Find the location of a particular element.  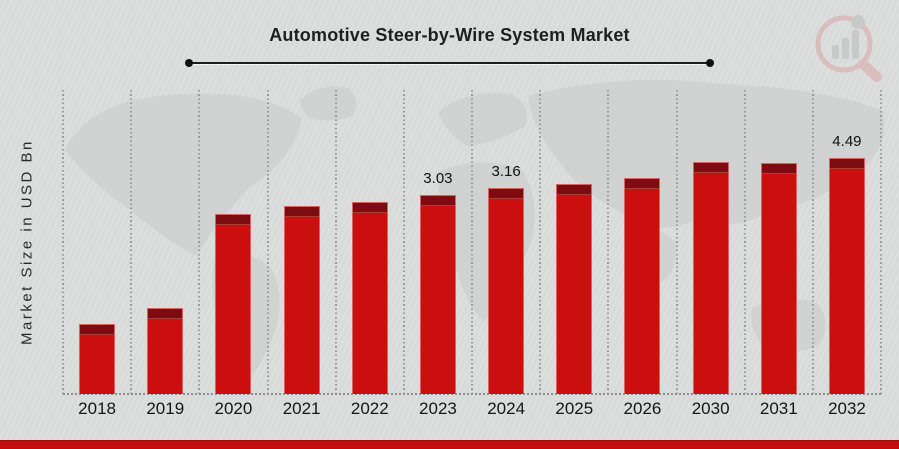

x-tick-2022: 2022 is located at coordinates (369, 408).